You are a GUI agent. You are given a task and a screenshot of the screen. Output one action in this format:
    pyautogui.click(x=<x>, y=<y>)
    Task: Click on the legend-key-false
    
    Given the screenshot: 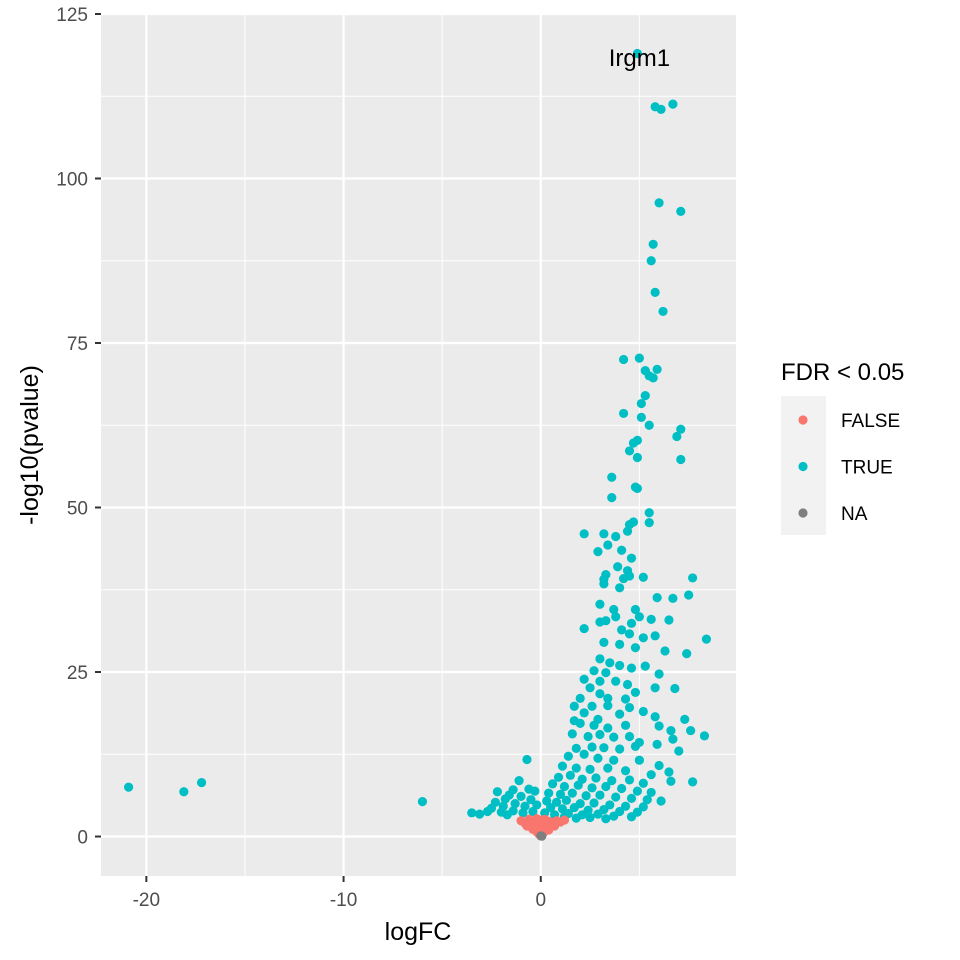 What is the action you would take?
    pyautogui.click(x=803, y=420)
    